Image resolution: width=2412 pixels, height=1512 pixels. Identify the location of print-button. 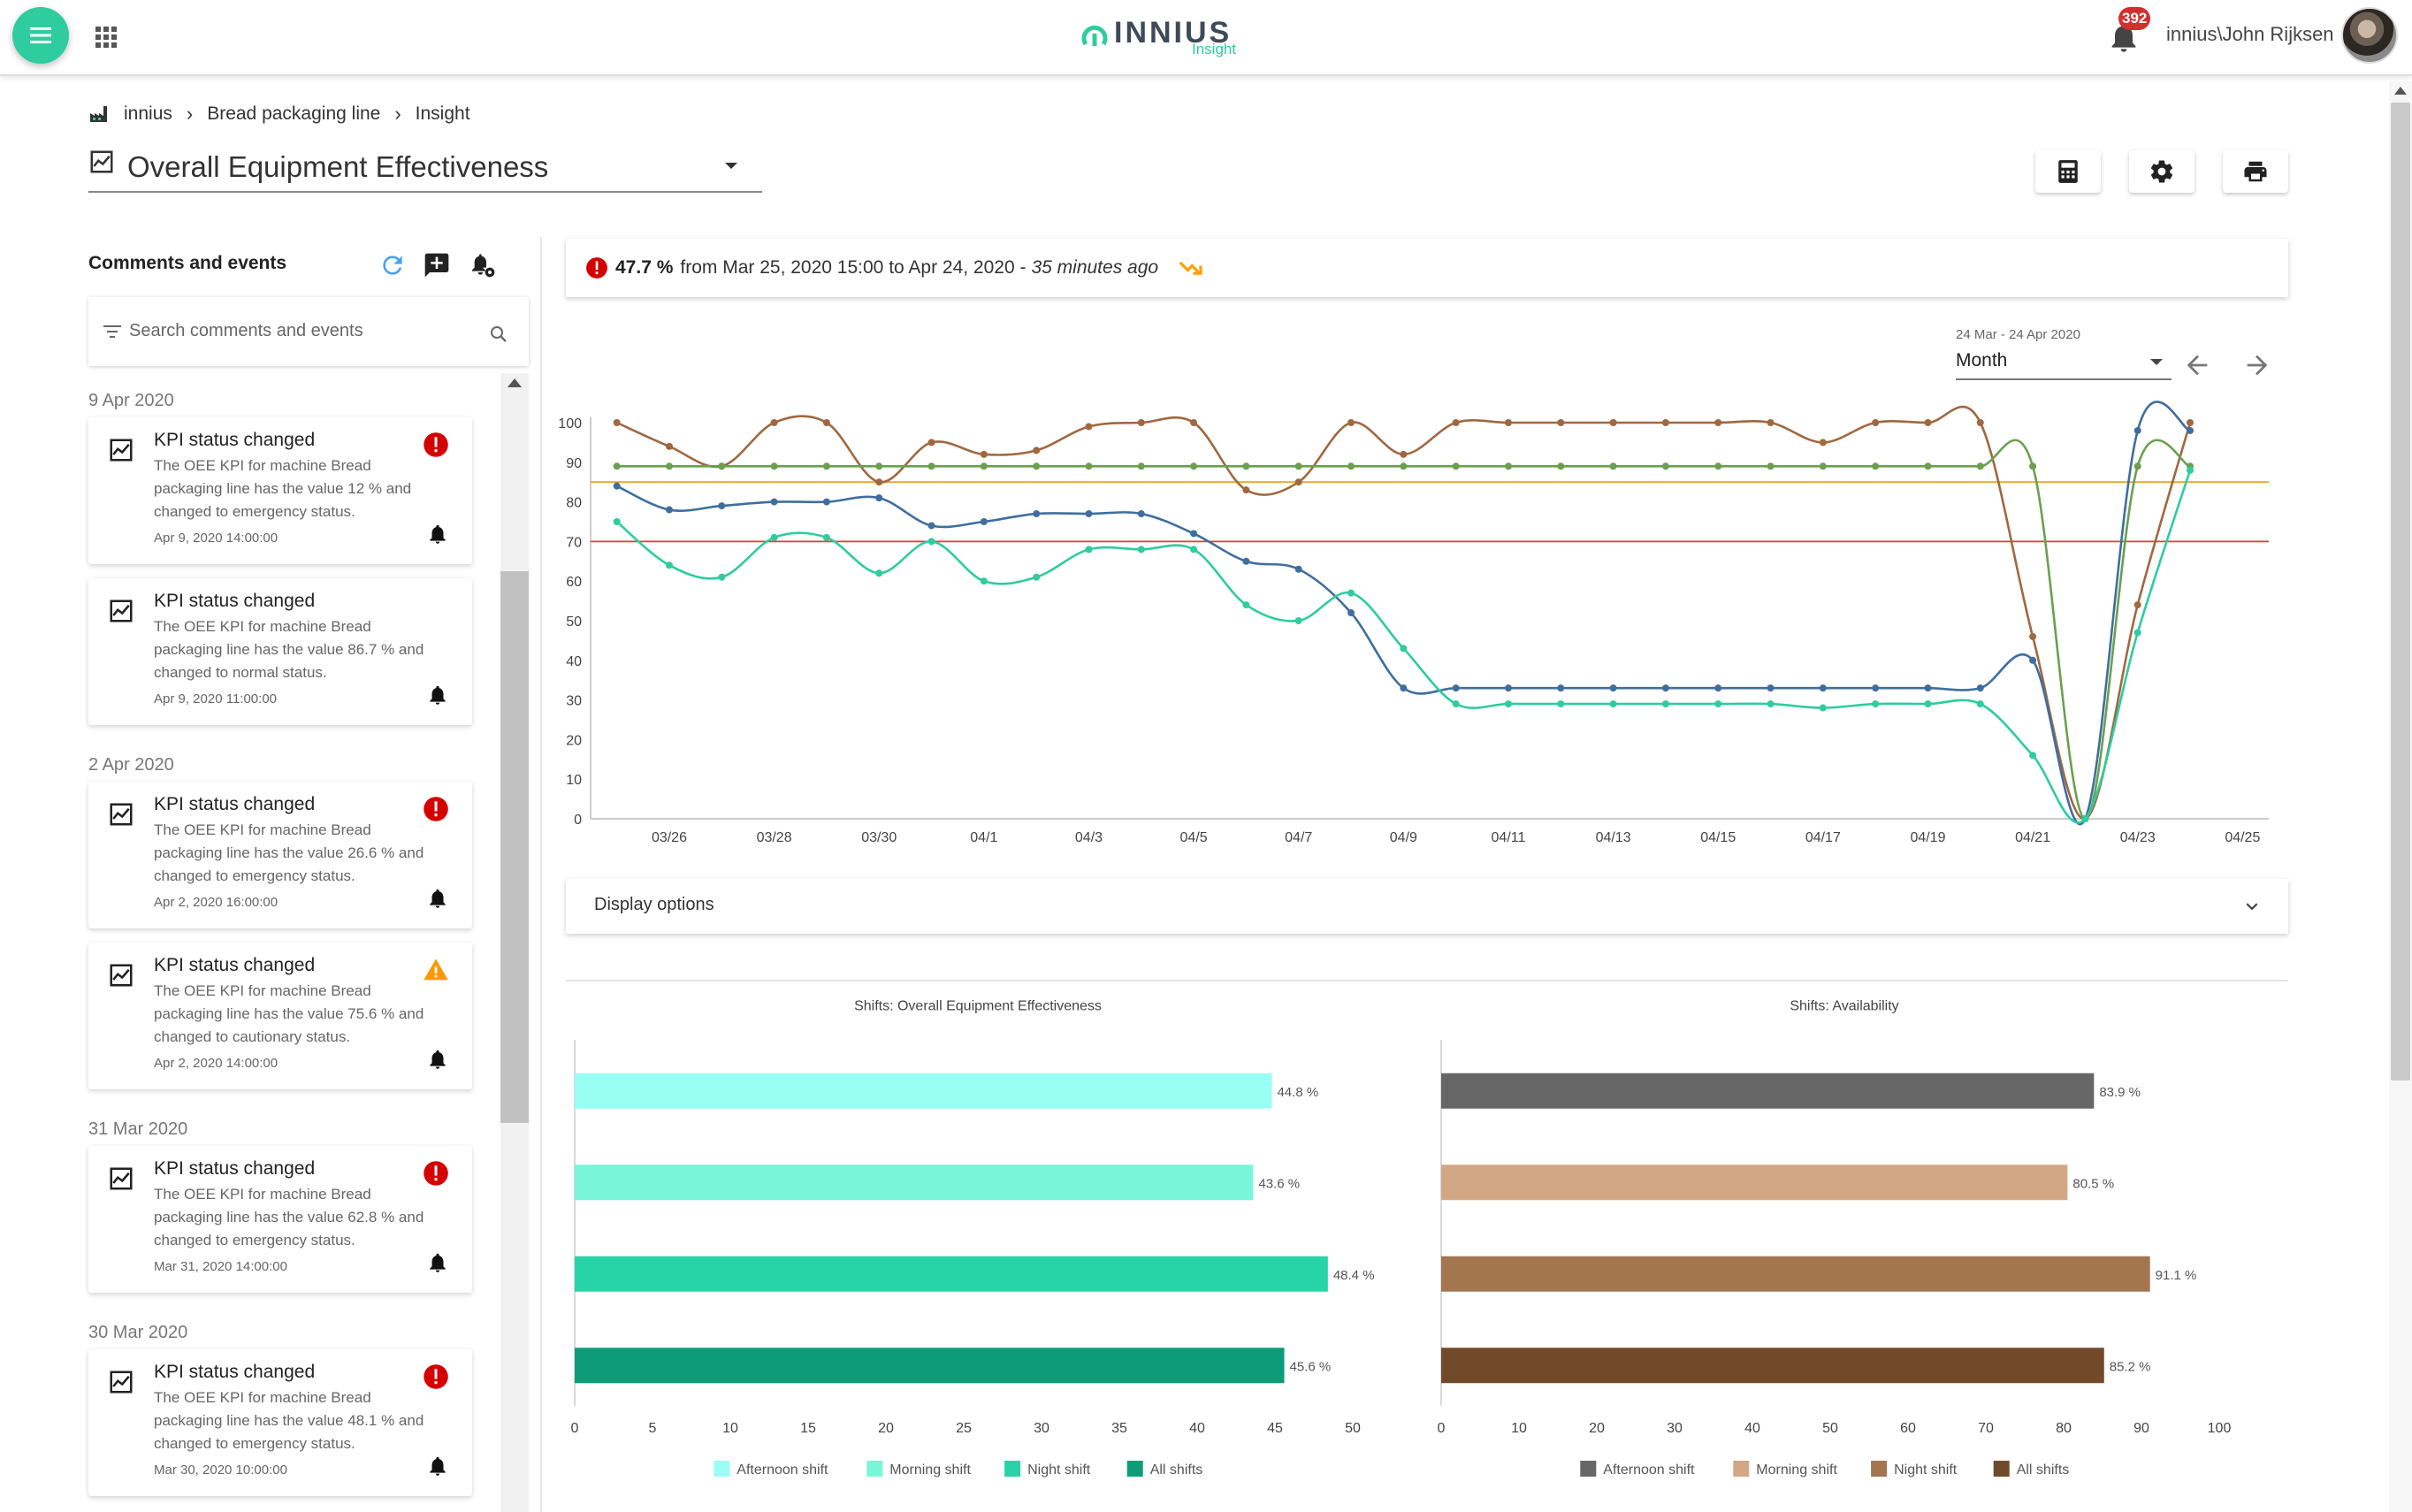
(2255, 171).